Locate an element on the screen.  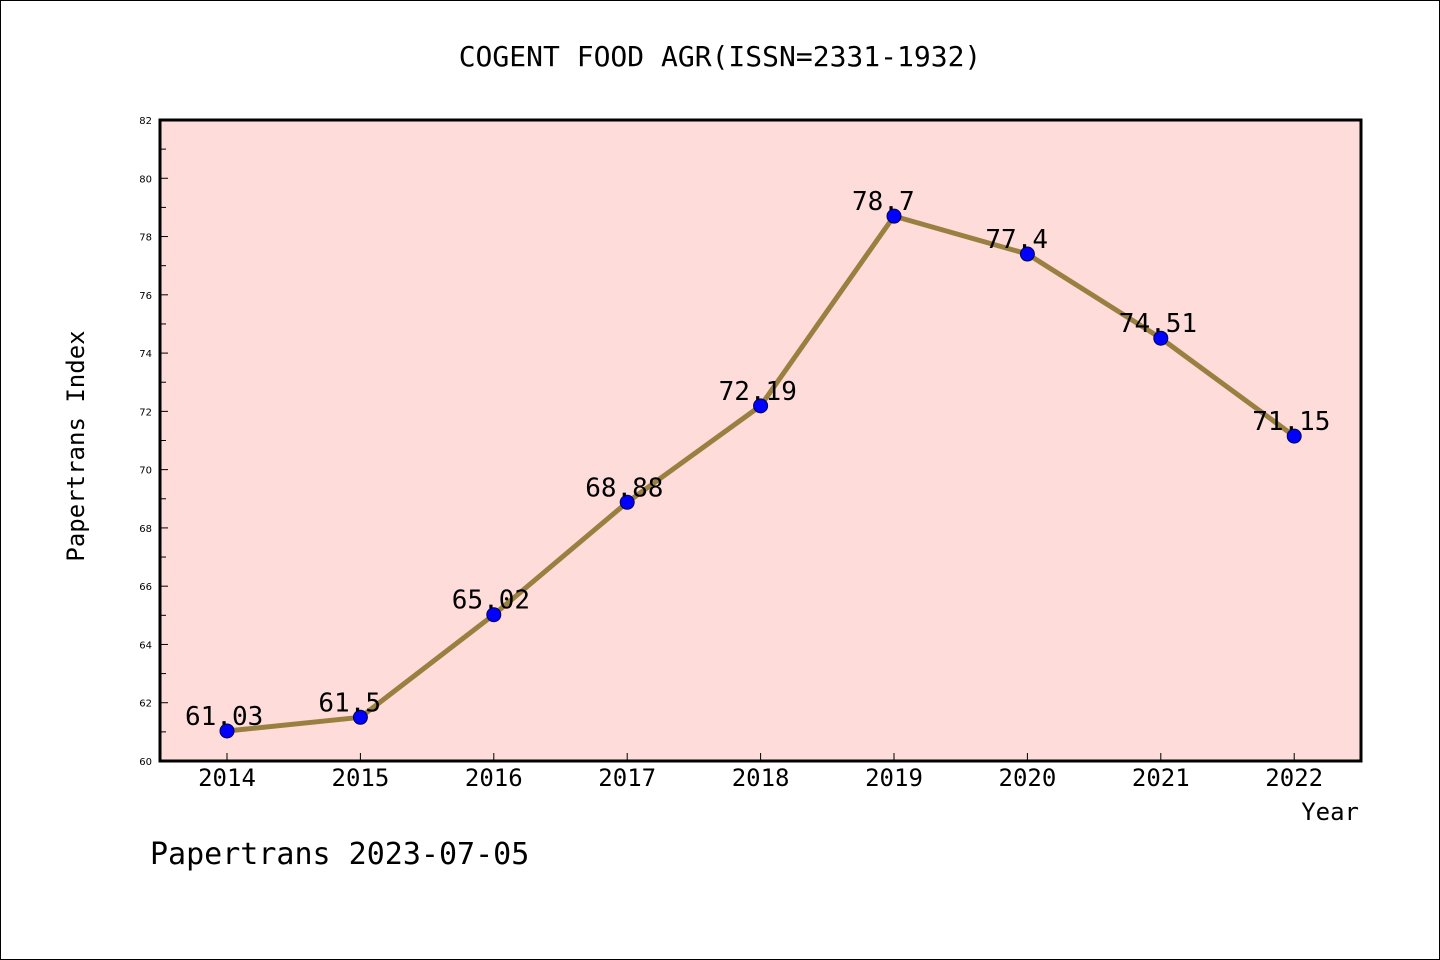
x-axis-ticks: 2014 2015 2016 2017 2018 2019 2020 2021 2022 is located at coordinates (760, 772).